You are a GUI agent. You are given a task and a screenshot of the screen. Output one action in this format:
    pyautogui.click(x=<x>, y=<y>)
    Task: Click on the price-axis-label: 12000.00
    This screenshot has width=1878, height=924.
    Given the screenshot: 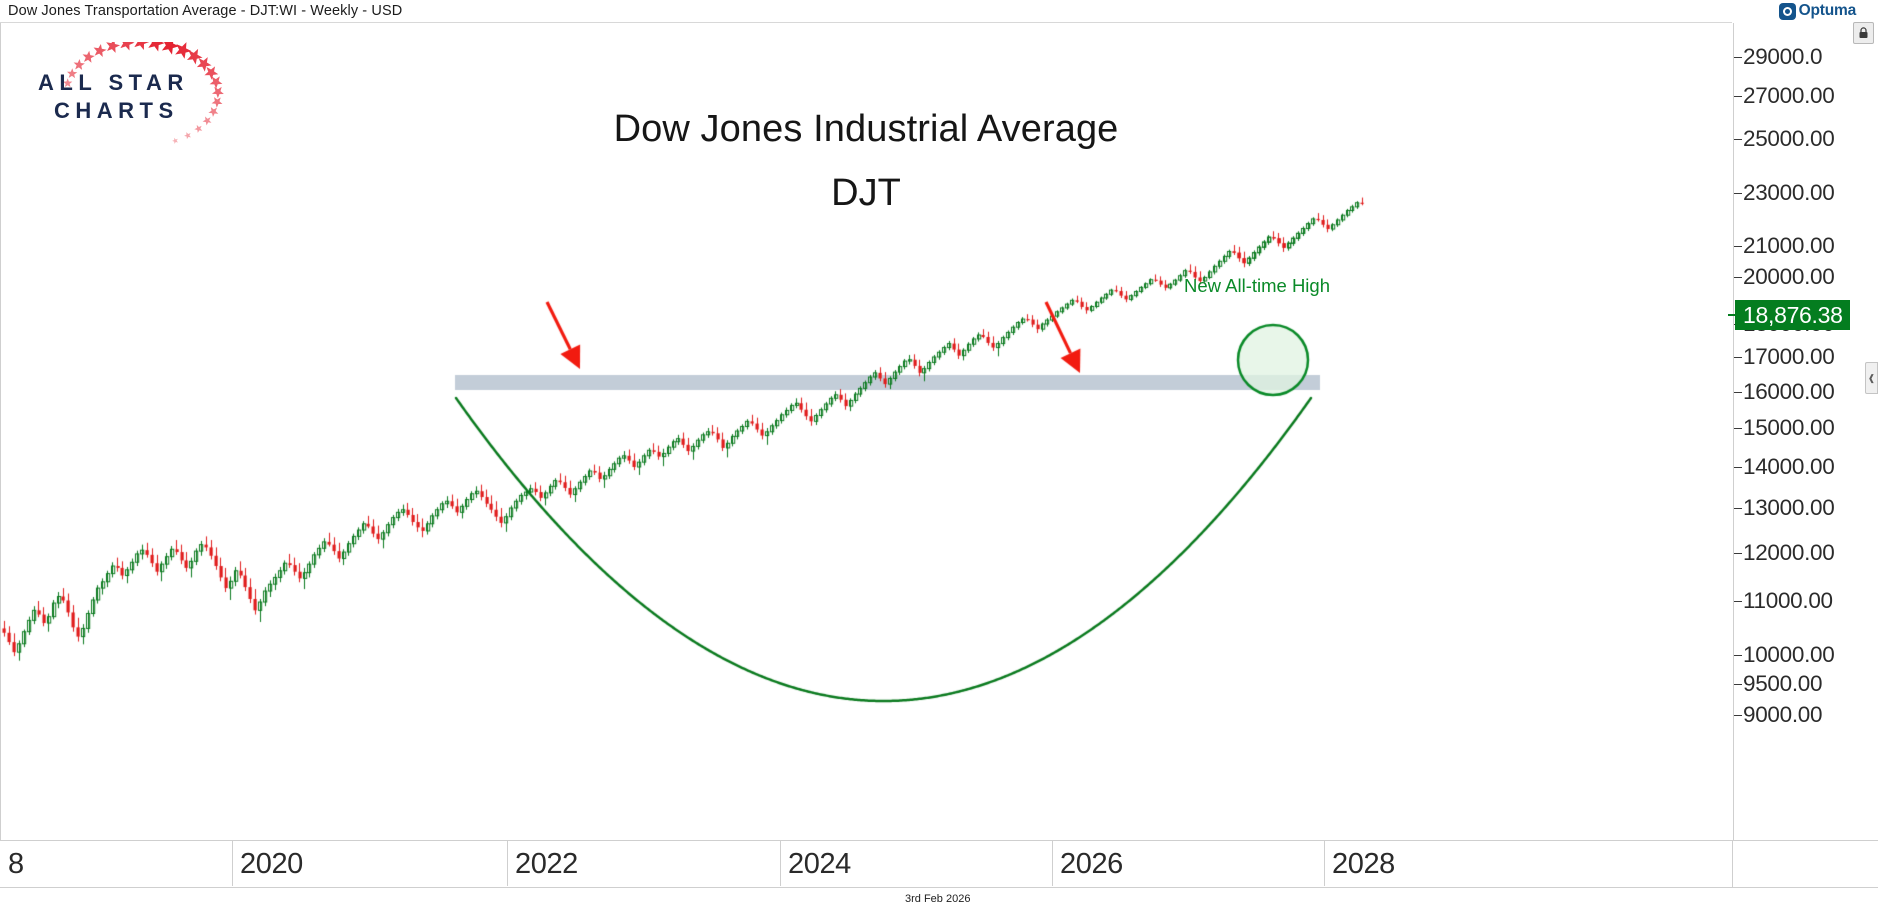 What is the action you would take?
    pyautogui.click(x=1789, y=552)
    